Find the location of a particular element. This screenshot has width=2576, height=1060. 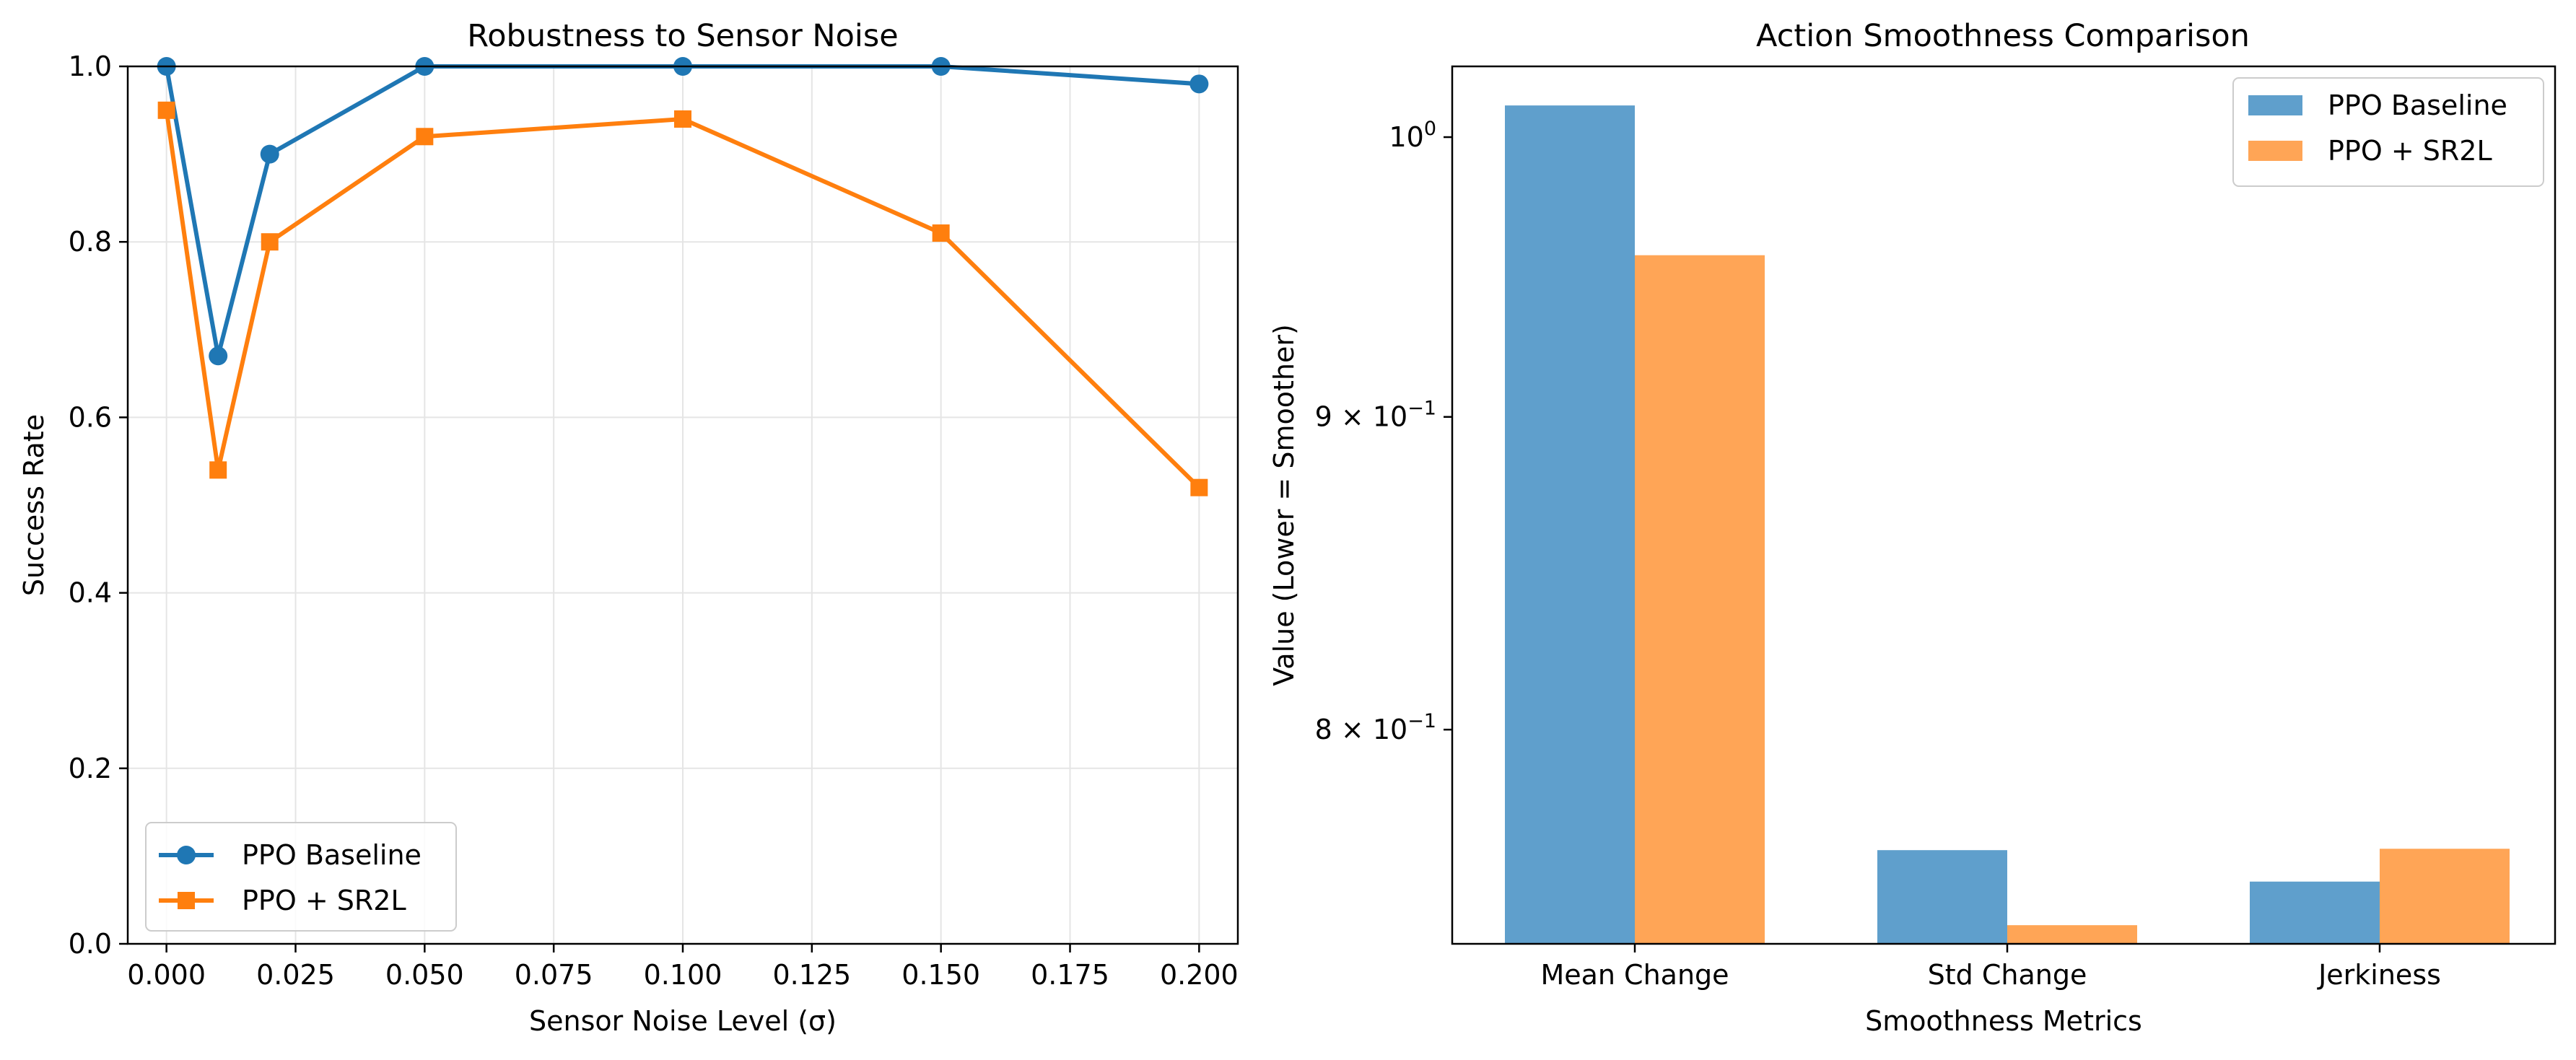

x-tick-label: 0.075 is located at coordinates (554, 975).